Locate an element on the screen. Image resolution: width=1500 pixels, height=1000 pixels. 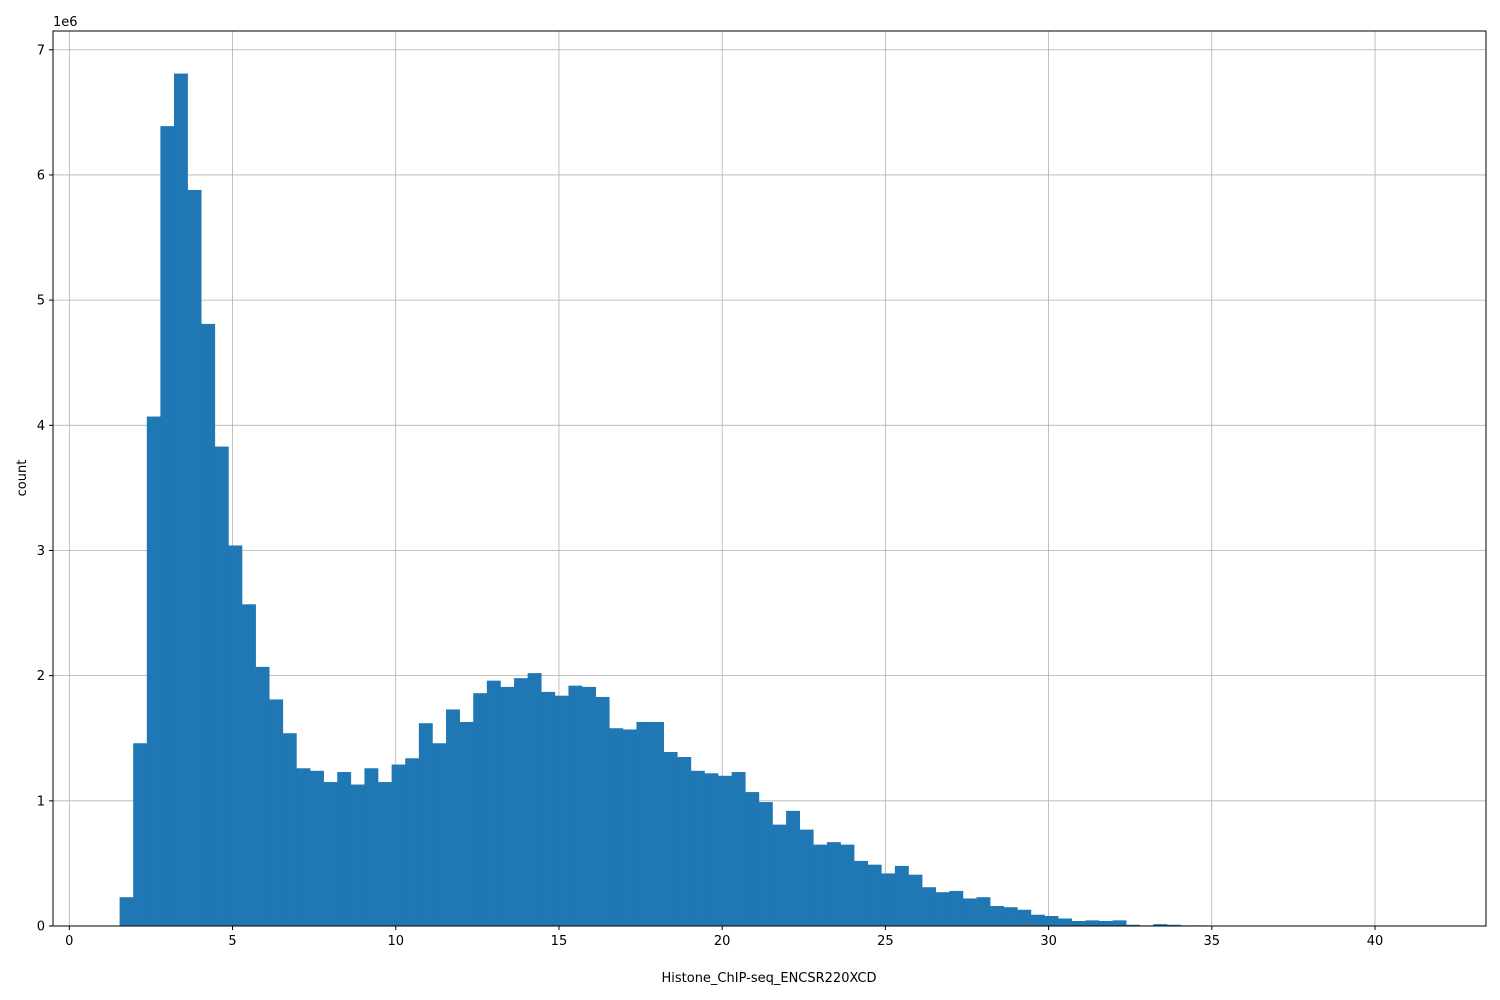
y-tick-label: 4 is located at coordinates (41, 426).